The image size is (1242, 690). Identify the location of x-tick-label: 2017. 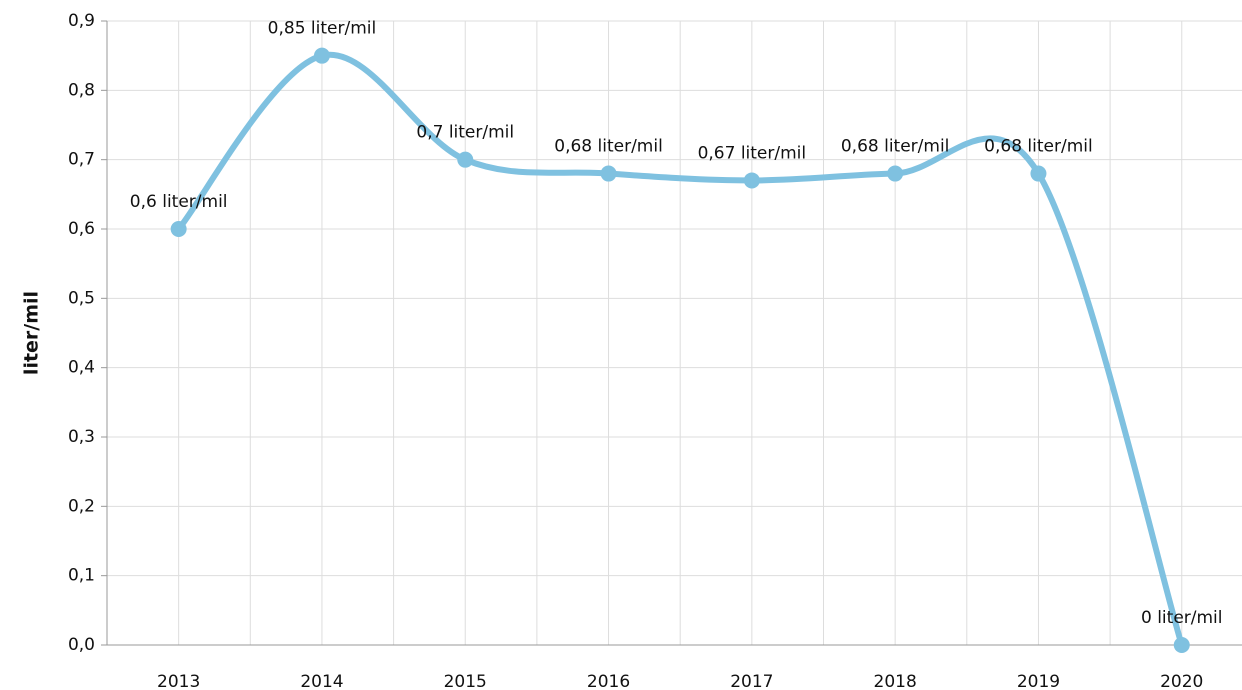
(751, 681).